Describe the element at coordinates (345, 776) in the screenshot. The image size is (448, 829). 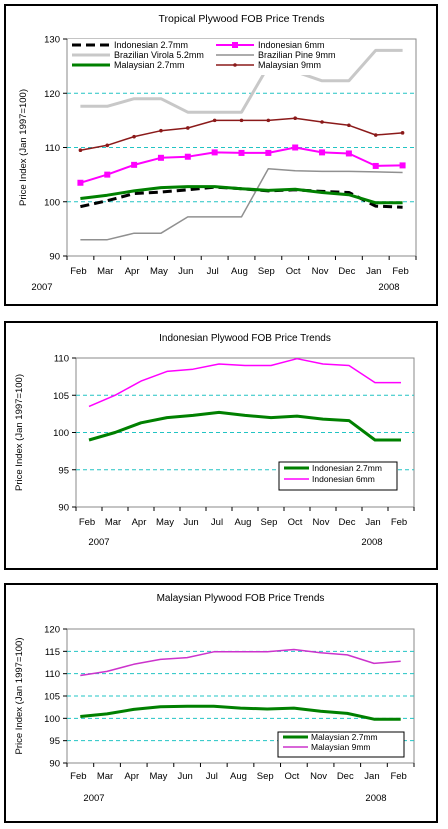
I see `x-tick-label: Dec` at that location.